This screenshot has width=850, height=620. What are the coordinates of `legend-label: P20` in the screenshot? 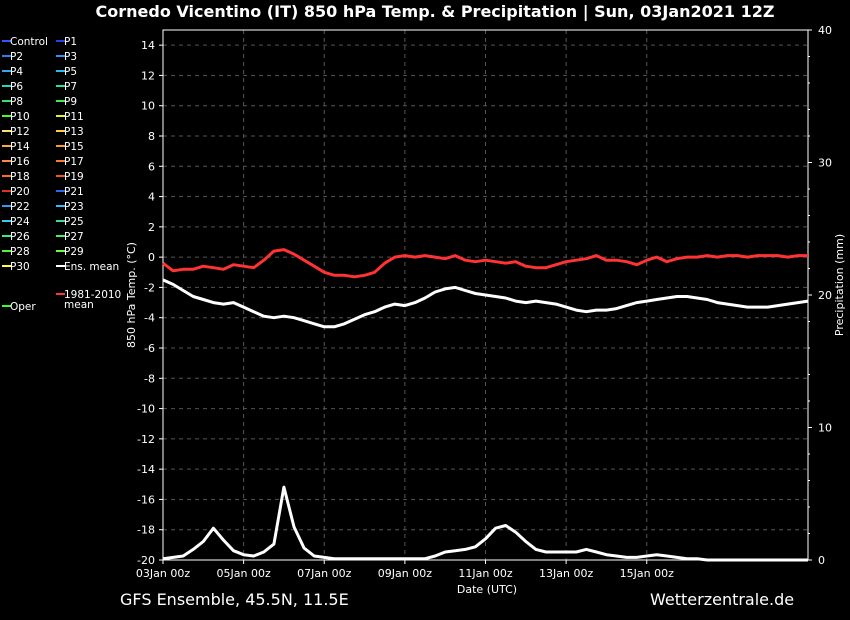 It's located at (20, 192).